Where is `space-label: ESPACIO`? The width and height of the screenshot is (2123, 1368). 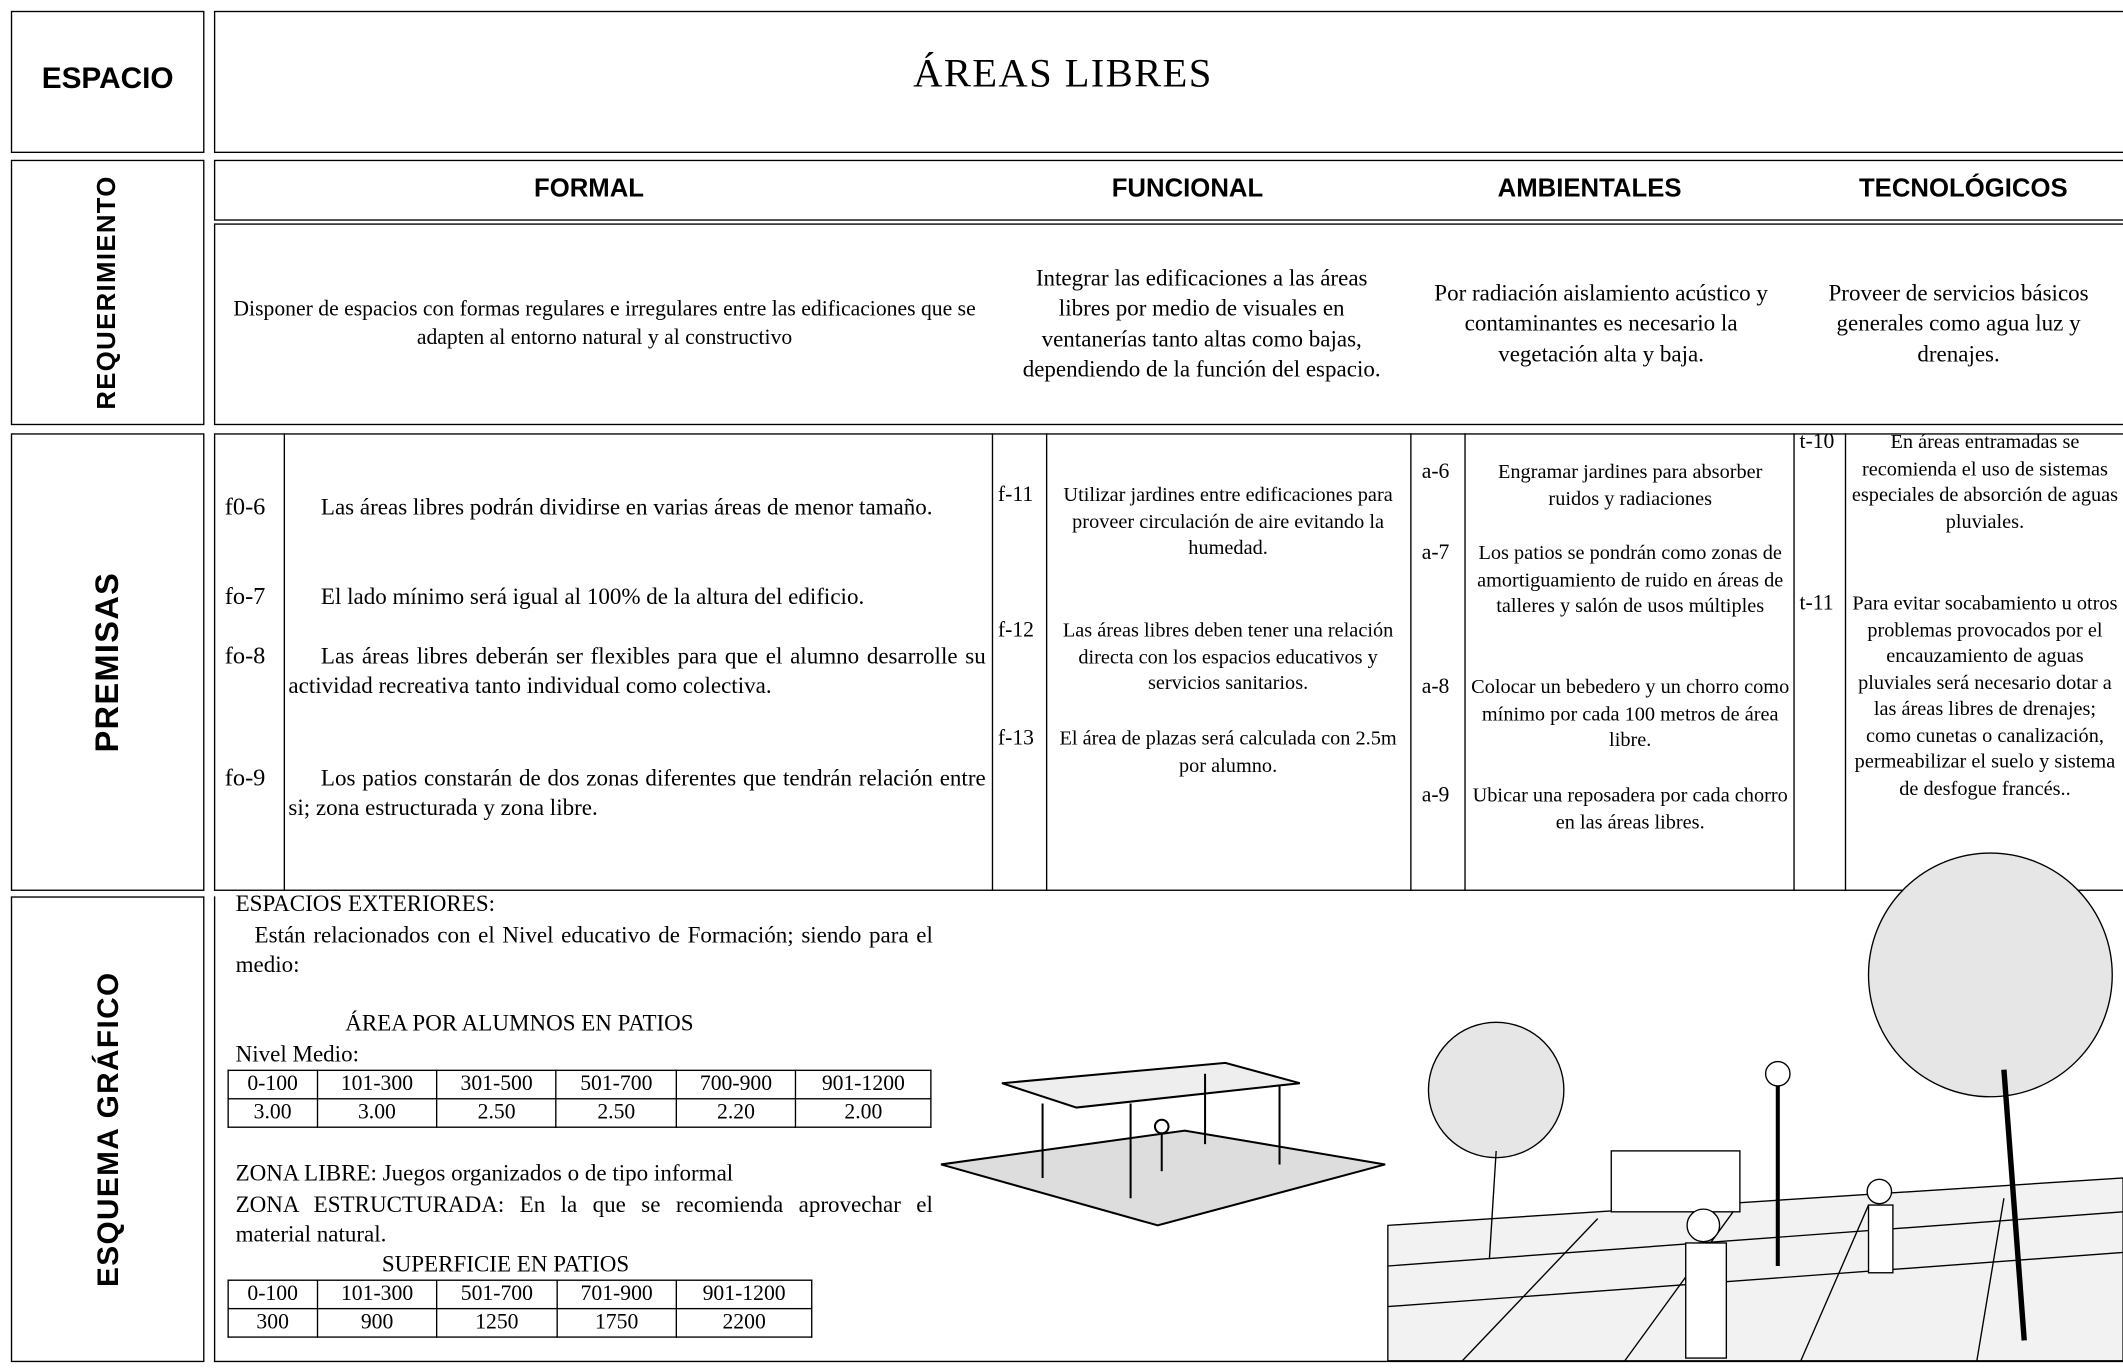
space-label: ESPACIO is located at coordinates (107, 77).